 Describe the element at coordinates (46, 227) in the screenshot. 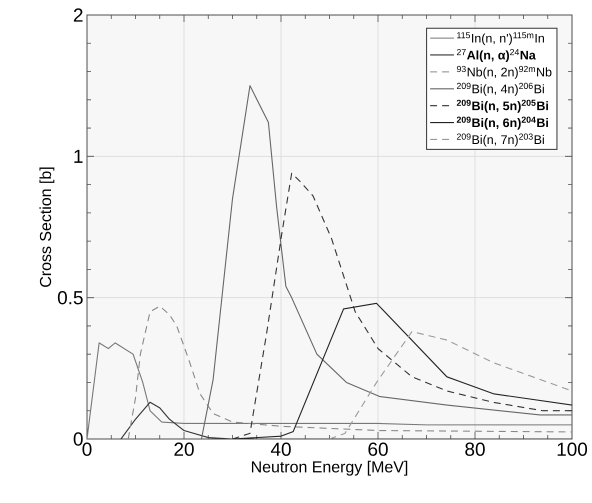

I see `y-axis-title: Cross Section [b]` at that location.